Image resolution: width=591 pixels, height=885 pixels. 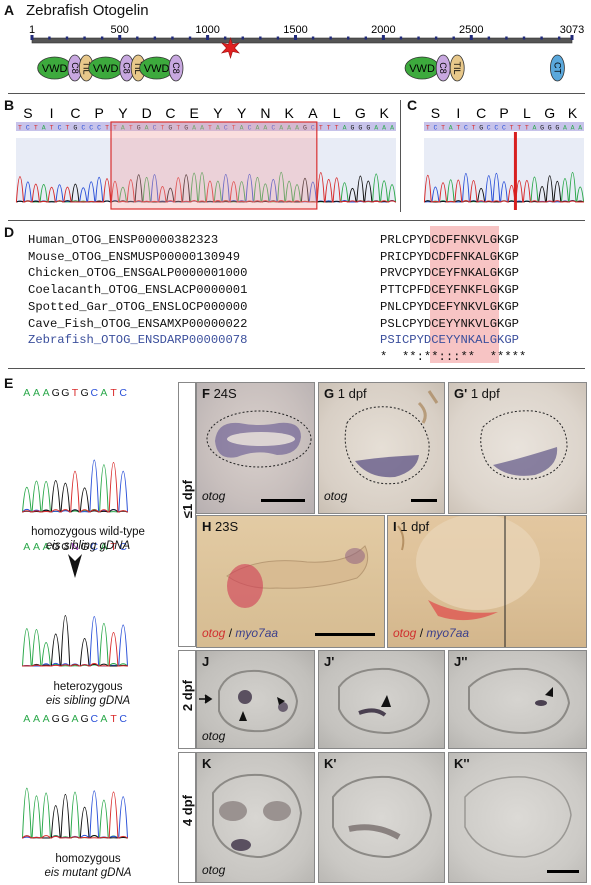 I want to click on panel-k3-image: K'', so click(x=517, y=817).